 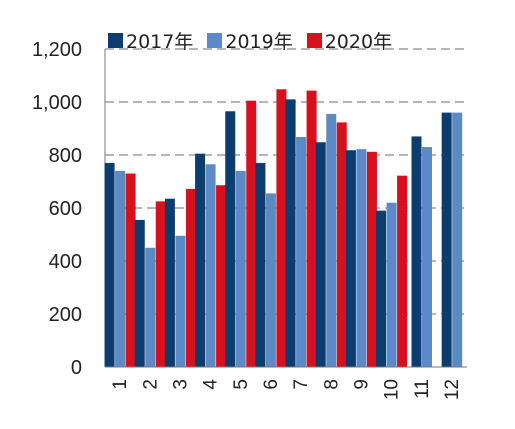 What do you see at coordinates (259, 42) in the screenshot?
I see `legend-label-2019: 2019年` at bounding box center [259, 42].